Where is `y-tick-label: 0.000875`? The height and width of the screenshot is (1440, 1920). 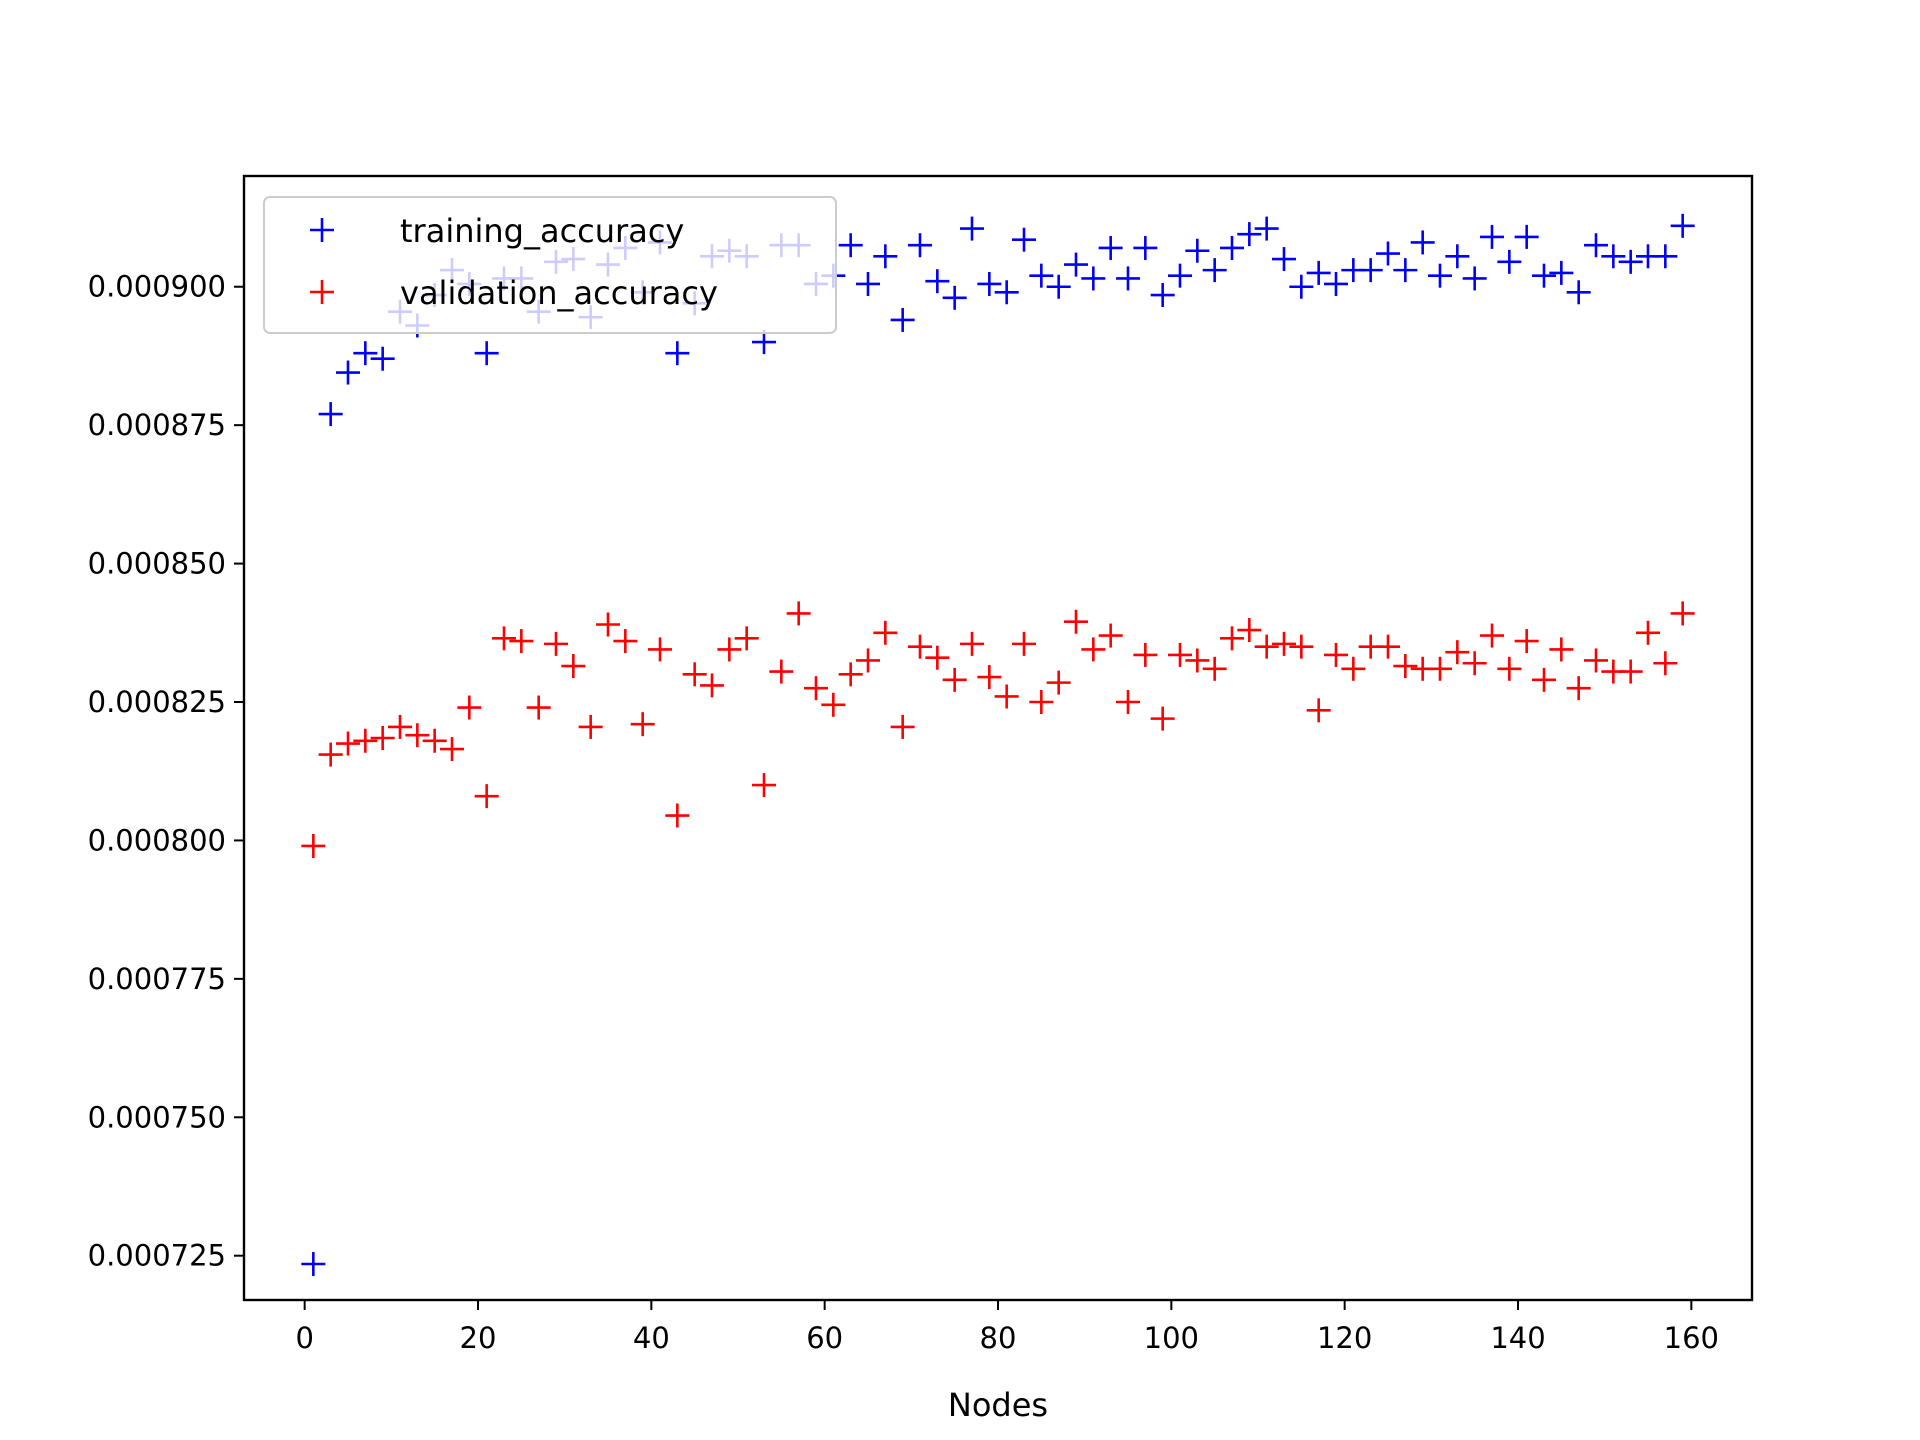
y-tick-label: 0.000875 is located at coordinates (157, 425).